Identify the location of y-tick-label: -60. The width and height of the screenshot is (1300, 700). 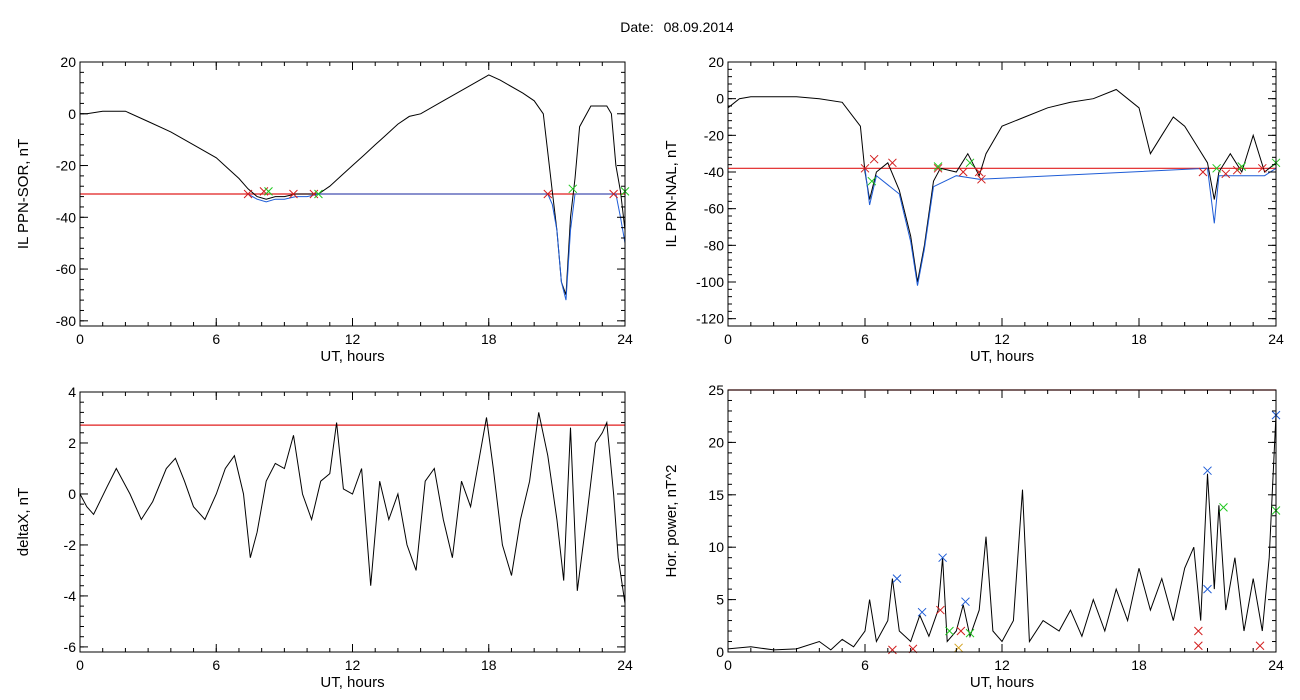
(714, 209).